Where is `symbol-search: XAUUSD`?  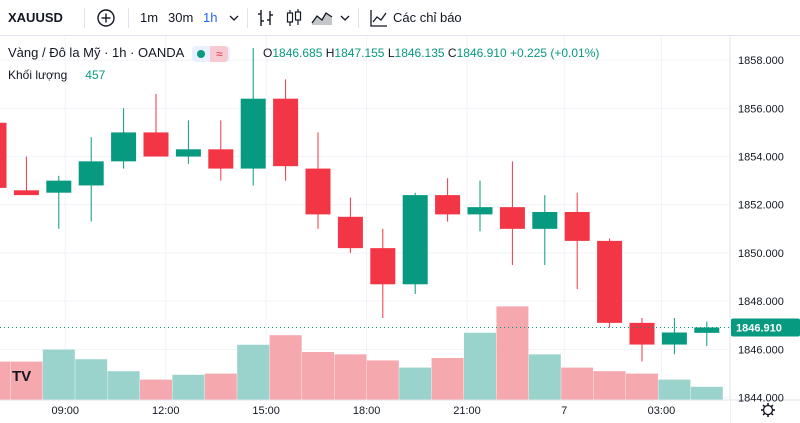
symbol-search: XAUUSD is located at coordinates (35, 17).